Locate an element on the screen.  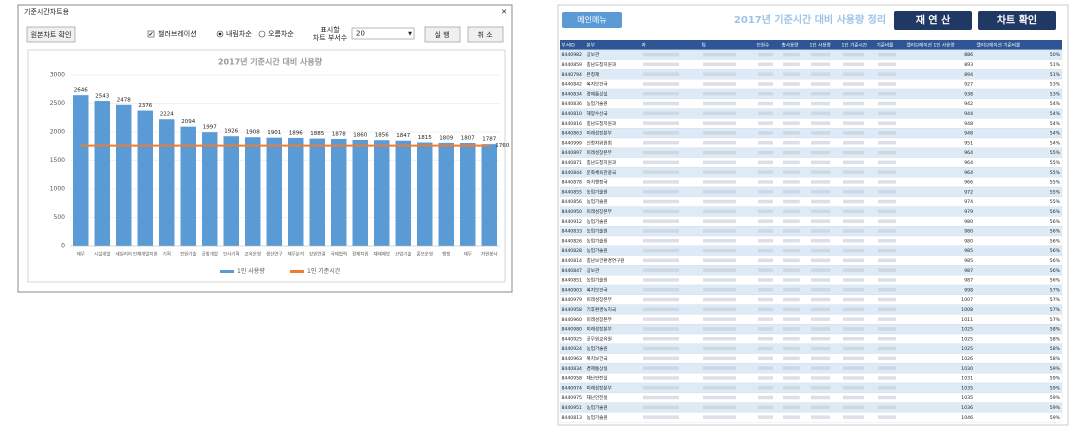
cell-cal: 893 is located at coordinates (968, 65).